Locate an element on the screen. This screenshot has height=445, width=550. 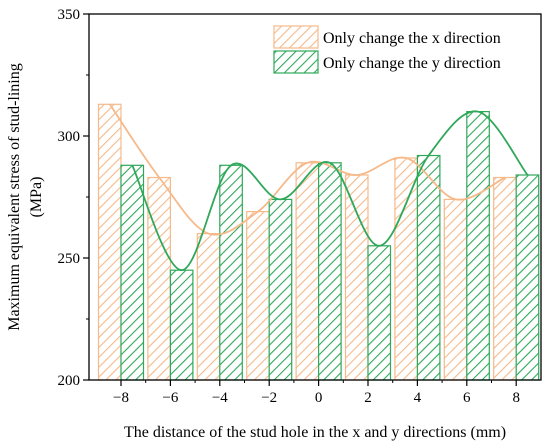
x-axis: −8 −6 −4 −2 0 2 4 6 8 is located at coordinates (316, 393).